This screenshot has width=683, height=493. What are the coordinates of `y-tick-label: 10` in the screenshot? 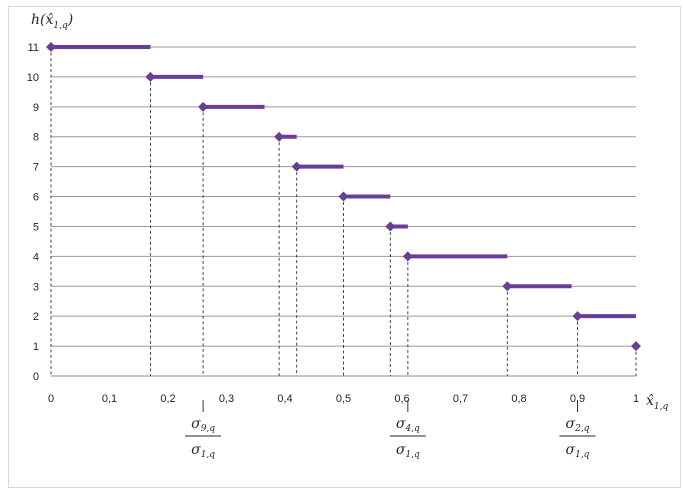 It's located at (33, 78).